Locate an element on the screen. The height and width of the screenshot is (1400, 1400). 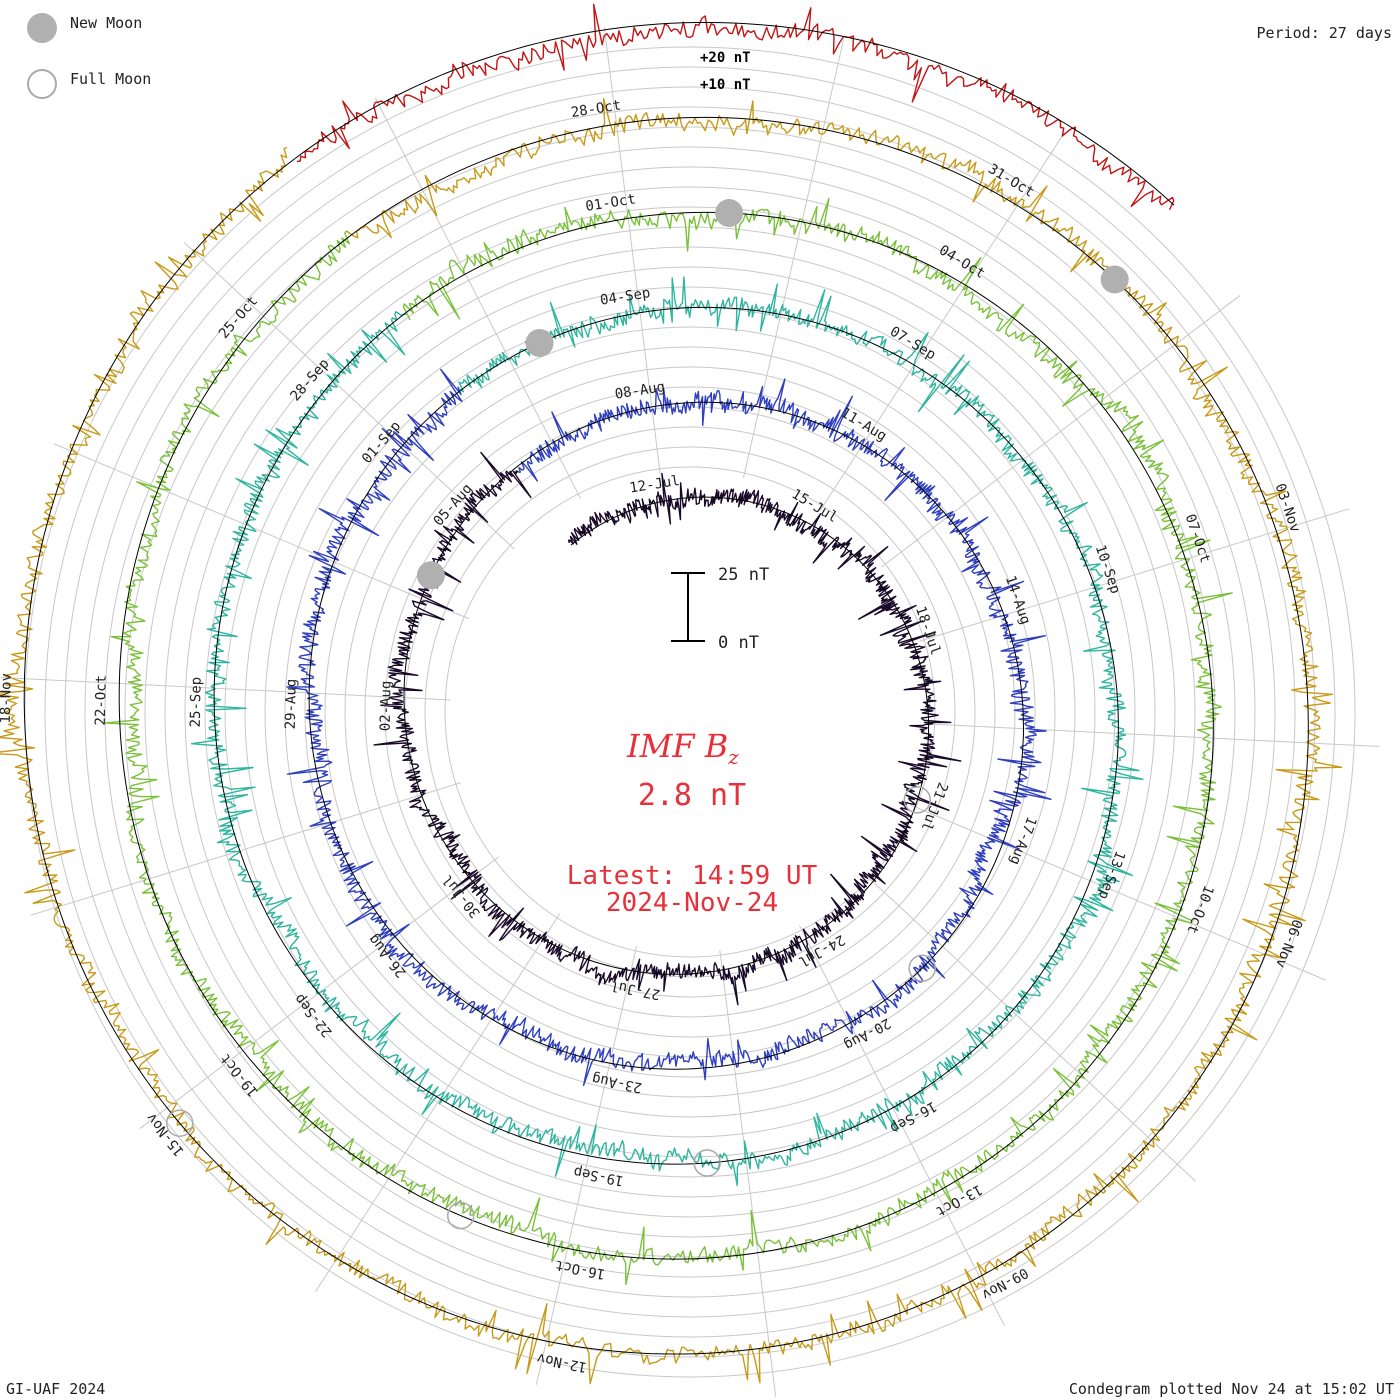
ring-label-10: +10 nT is located at coordinates (725, 85).